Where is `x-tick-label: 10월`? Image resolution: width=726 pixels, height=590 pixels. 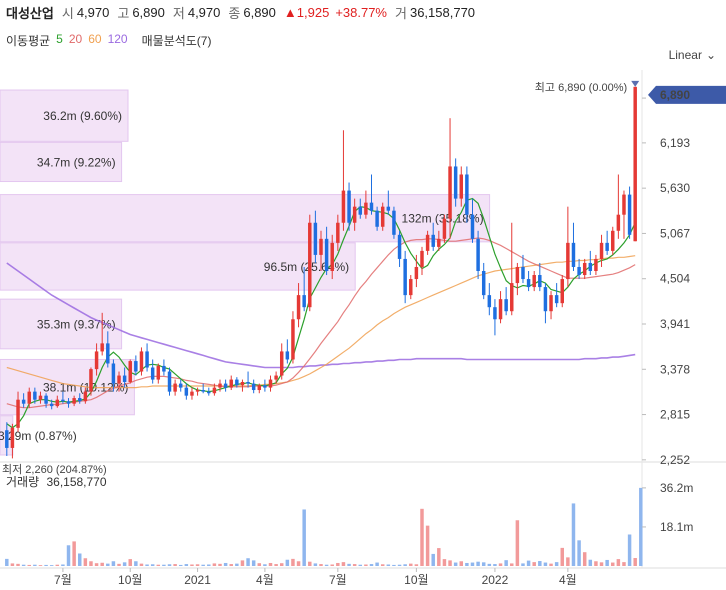
x-tick-label: 10월 is located at coordinates (130, 580).